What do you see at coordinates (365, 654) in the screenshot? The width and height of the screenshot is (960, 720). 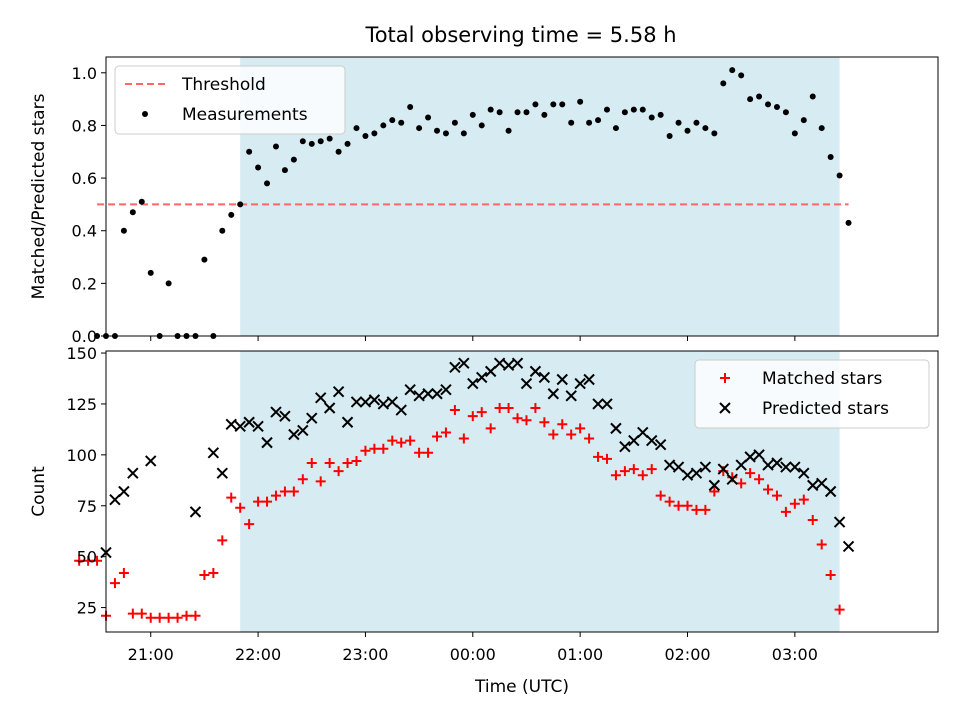 I see `x-tick-label: 23:00` at bounding box center [365, 654].